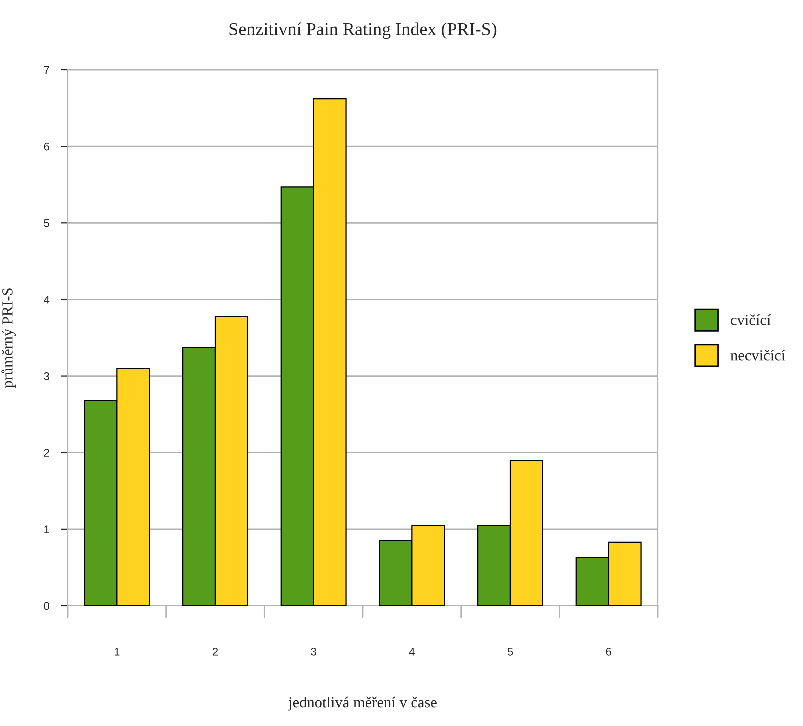  What do you see at coordinates (47, 376) in the screenshot?
I see `y-tick-label: 3` at bounding box center [47, 376].